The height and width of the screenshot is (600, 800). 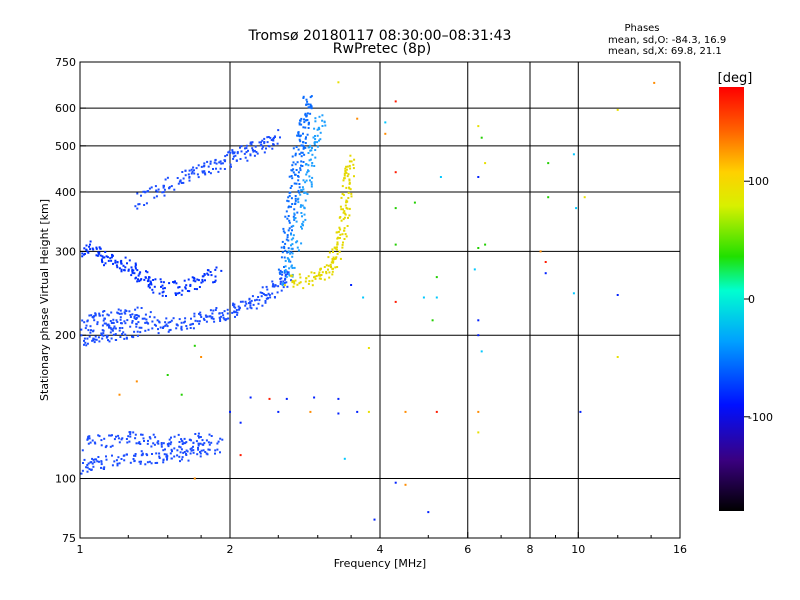 I want to click on colorbar-ticks: 100 0 -100, so click(x=758, y=299).